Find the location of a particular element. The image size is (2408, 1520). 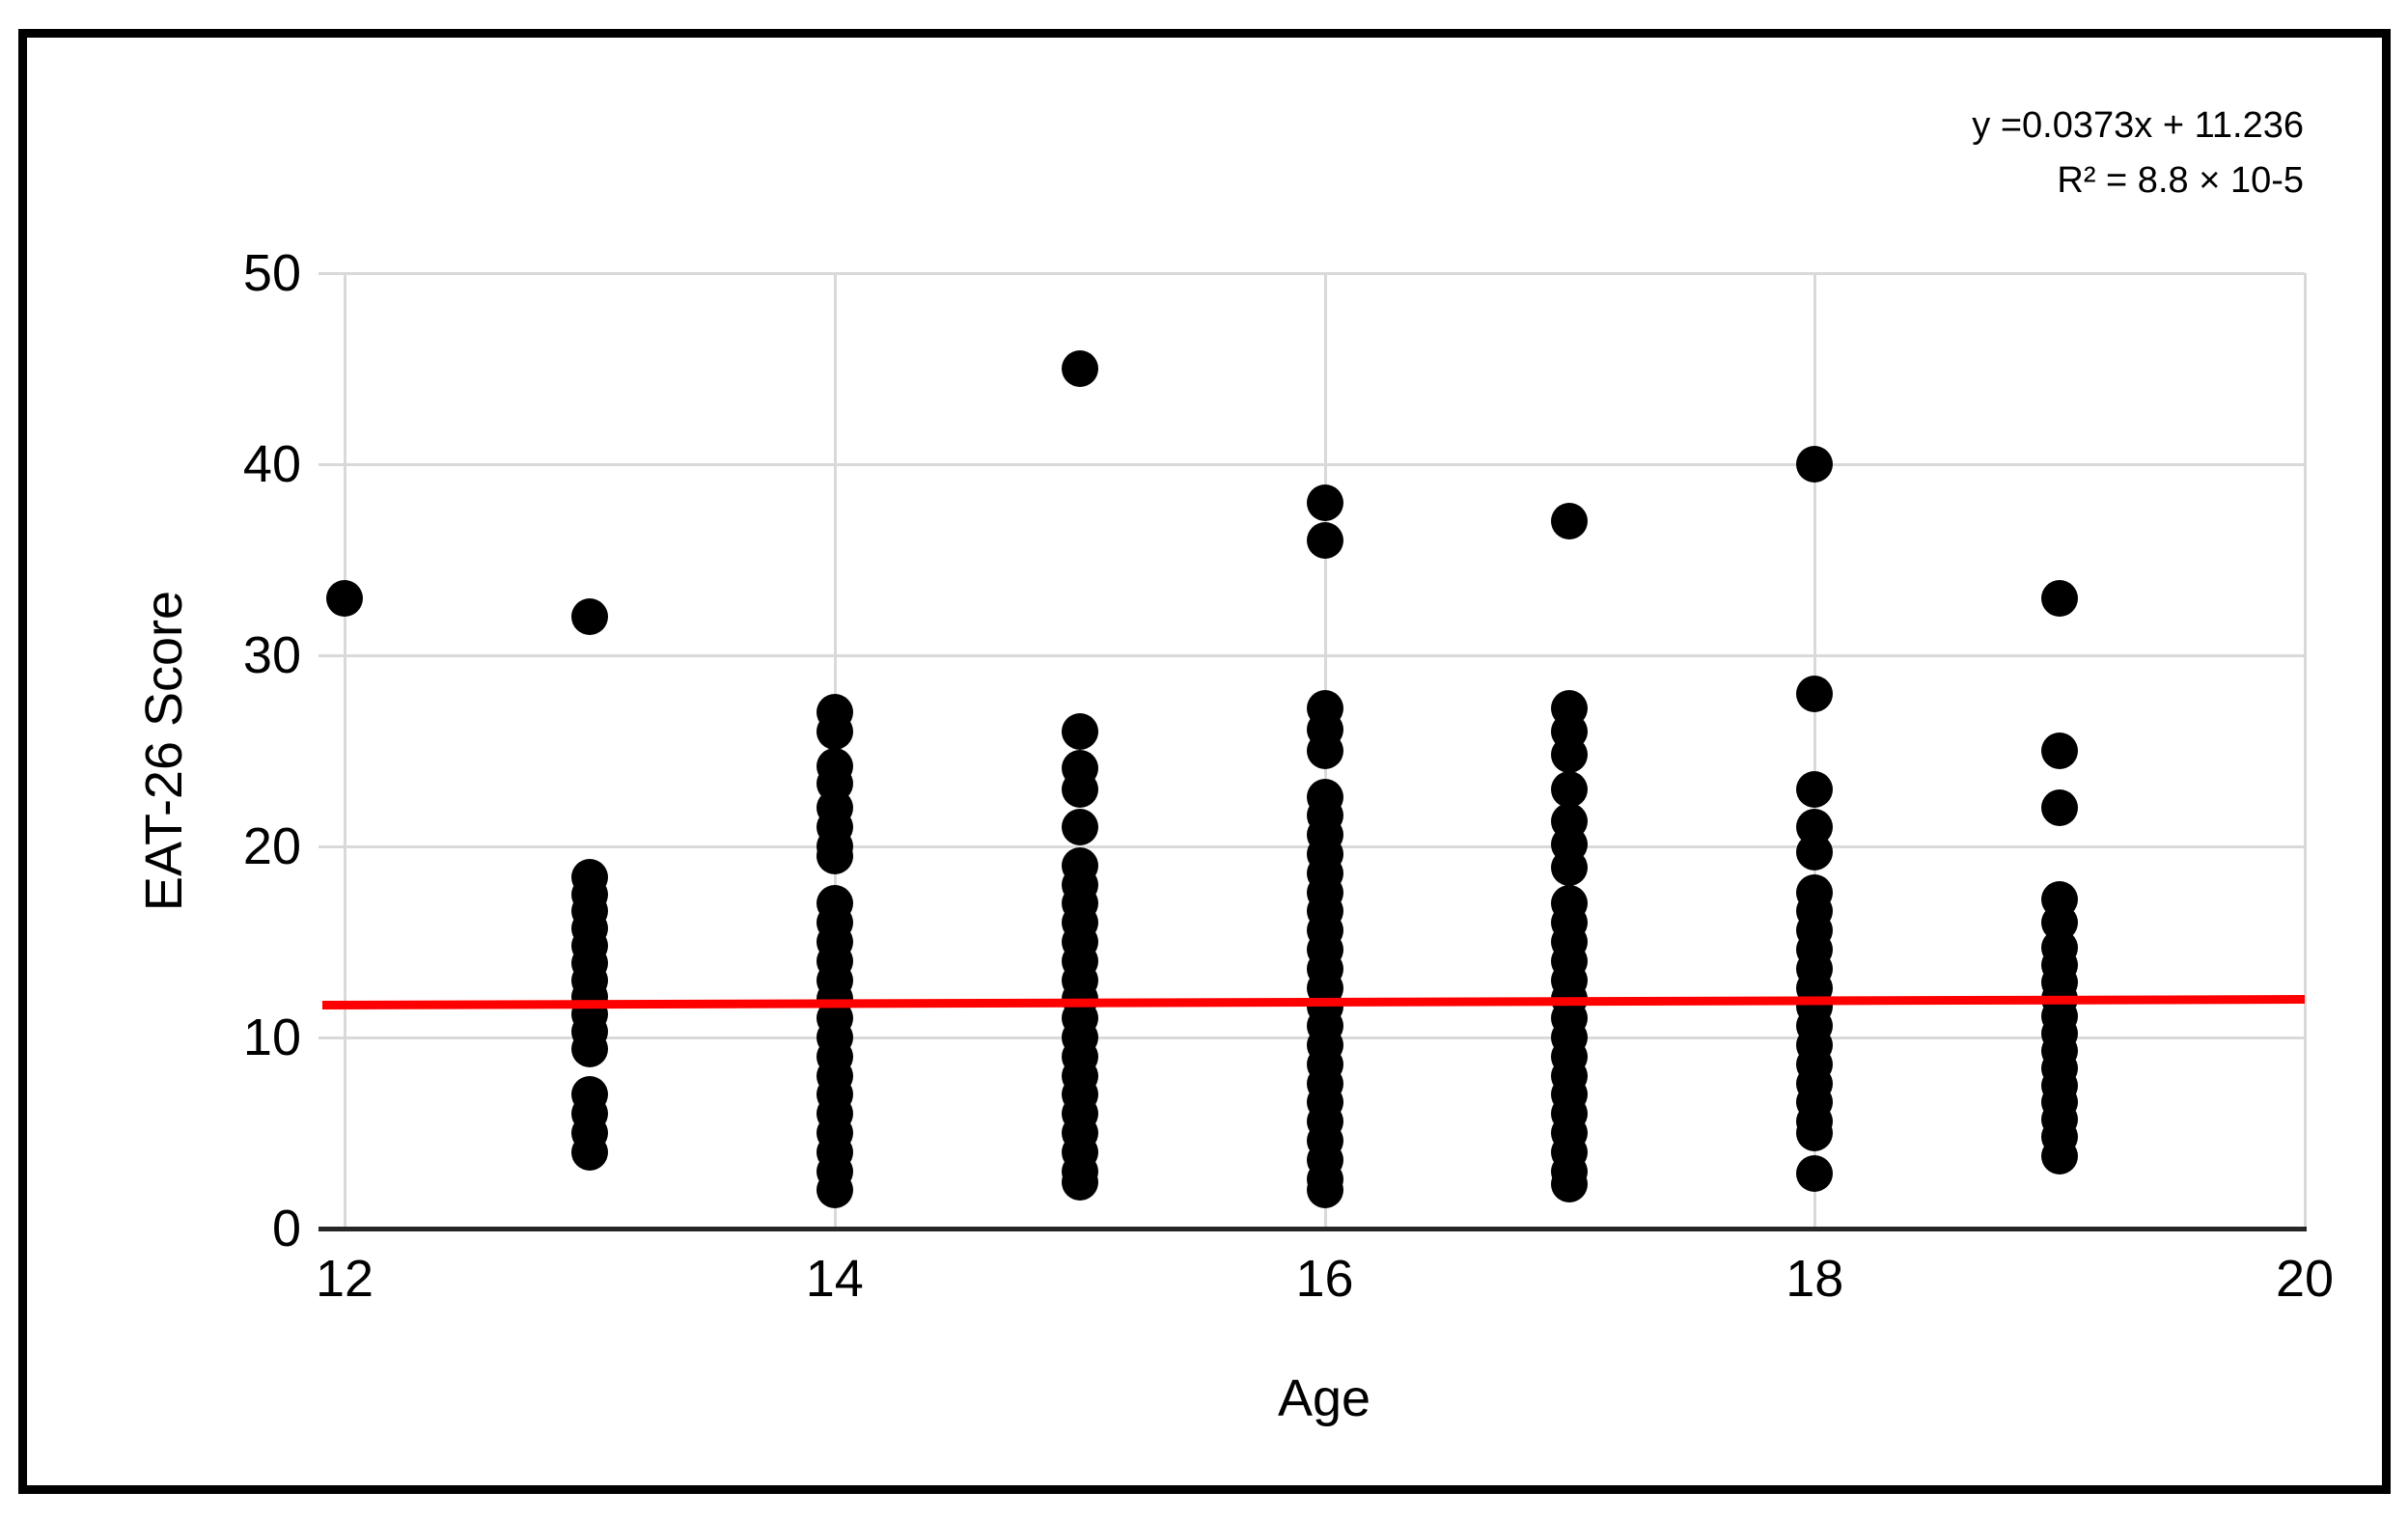

y-tick-label: 10 is located at coordinates (271, 1037).